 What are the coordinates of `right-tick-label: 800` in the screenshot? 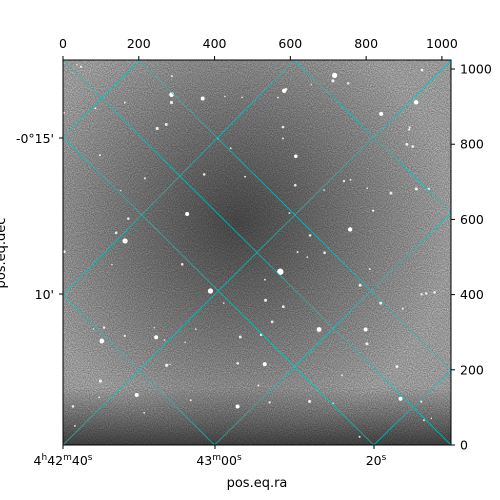 It's located at (472, 144).